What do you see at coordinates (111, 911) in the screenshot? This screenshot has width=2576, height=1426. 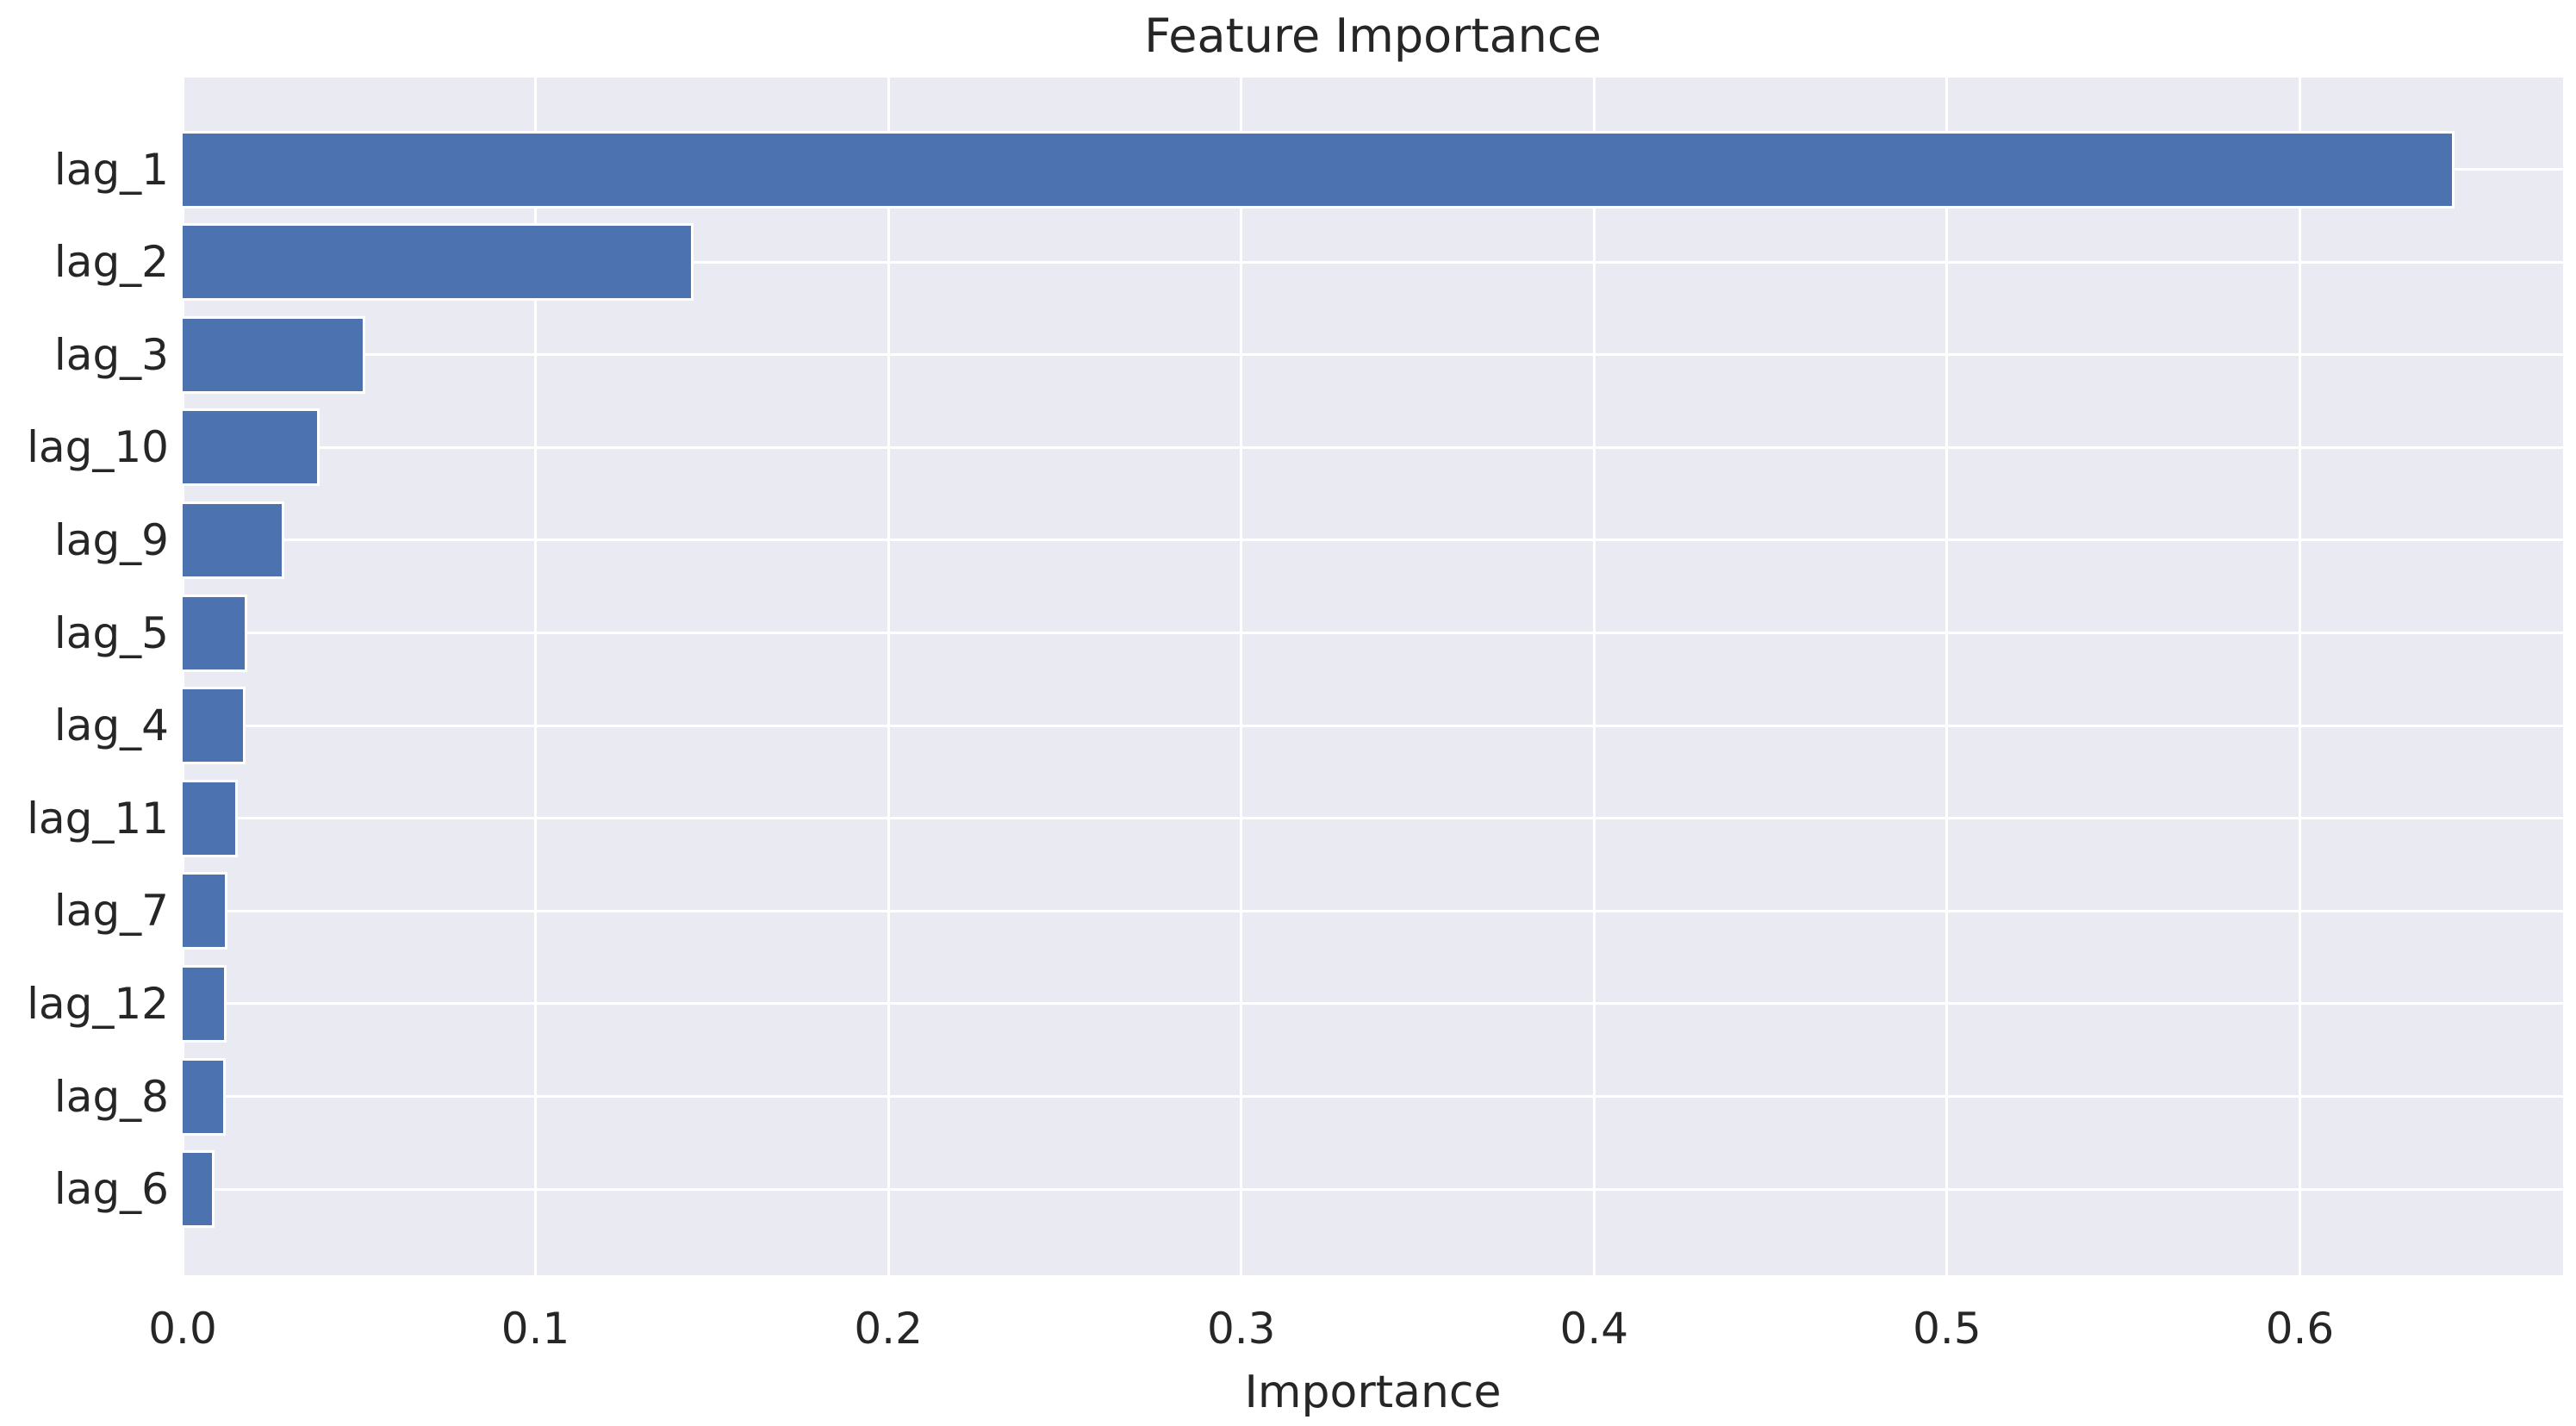 I see `y-tick-label: lag_7` at bounding box center [111, 911].